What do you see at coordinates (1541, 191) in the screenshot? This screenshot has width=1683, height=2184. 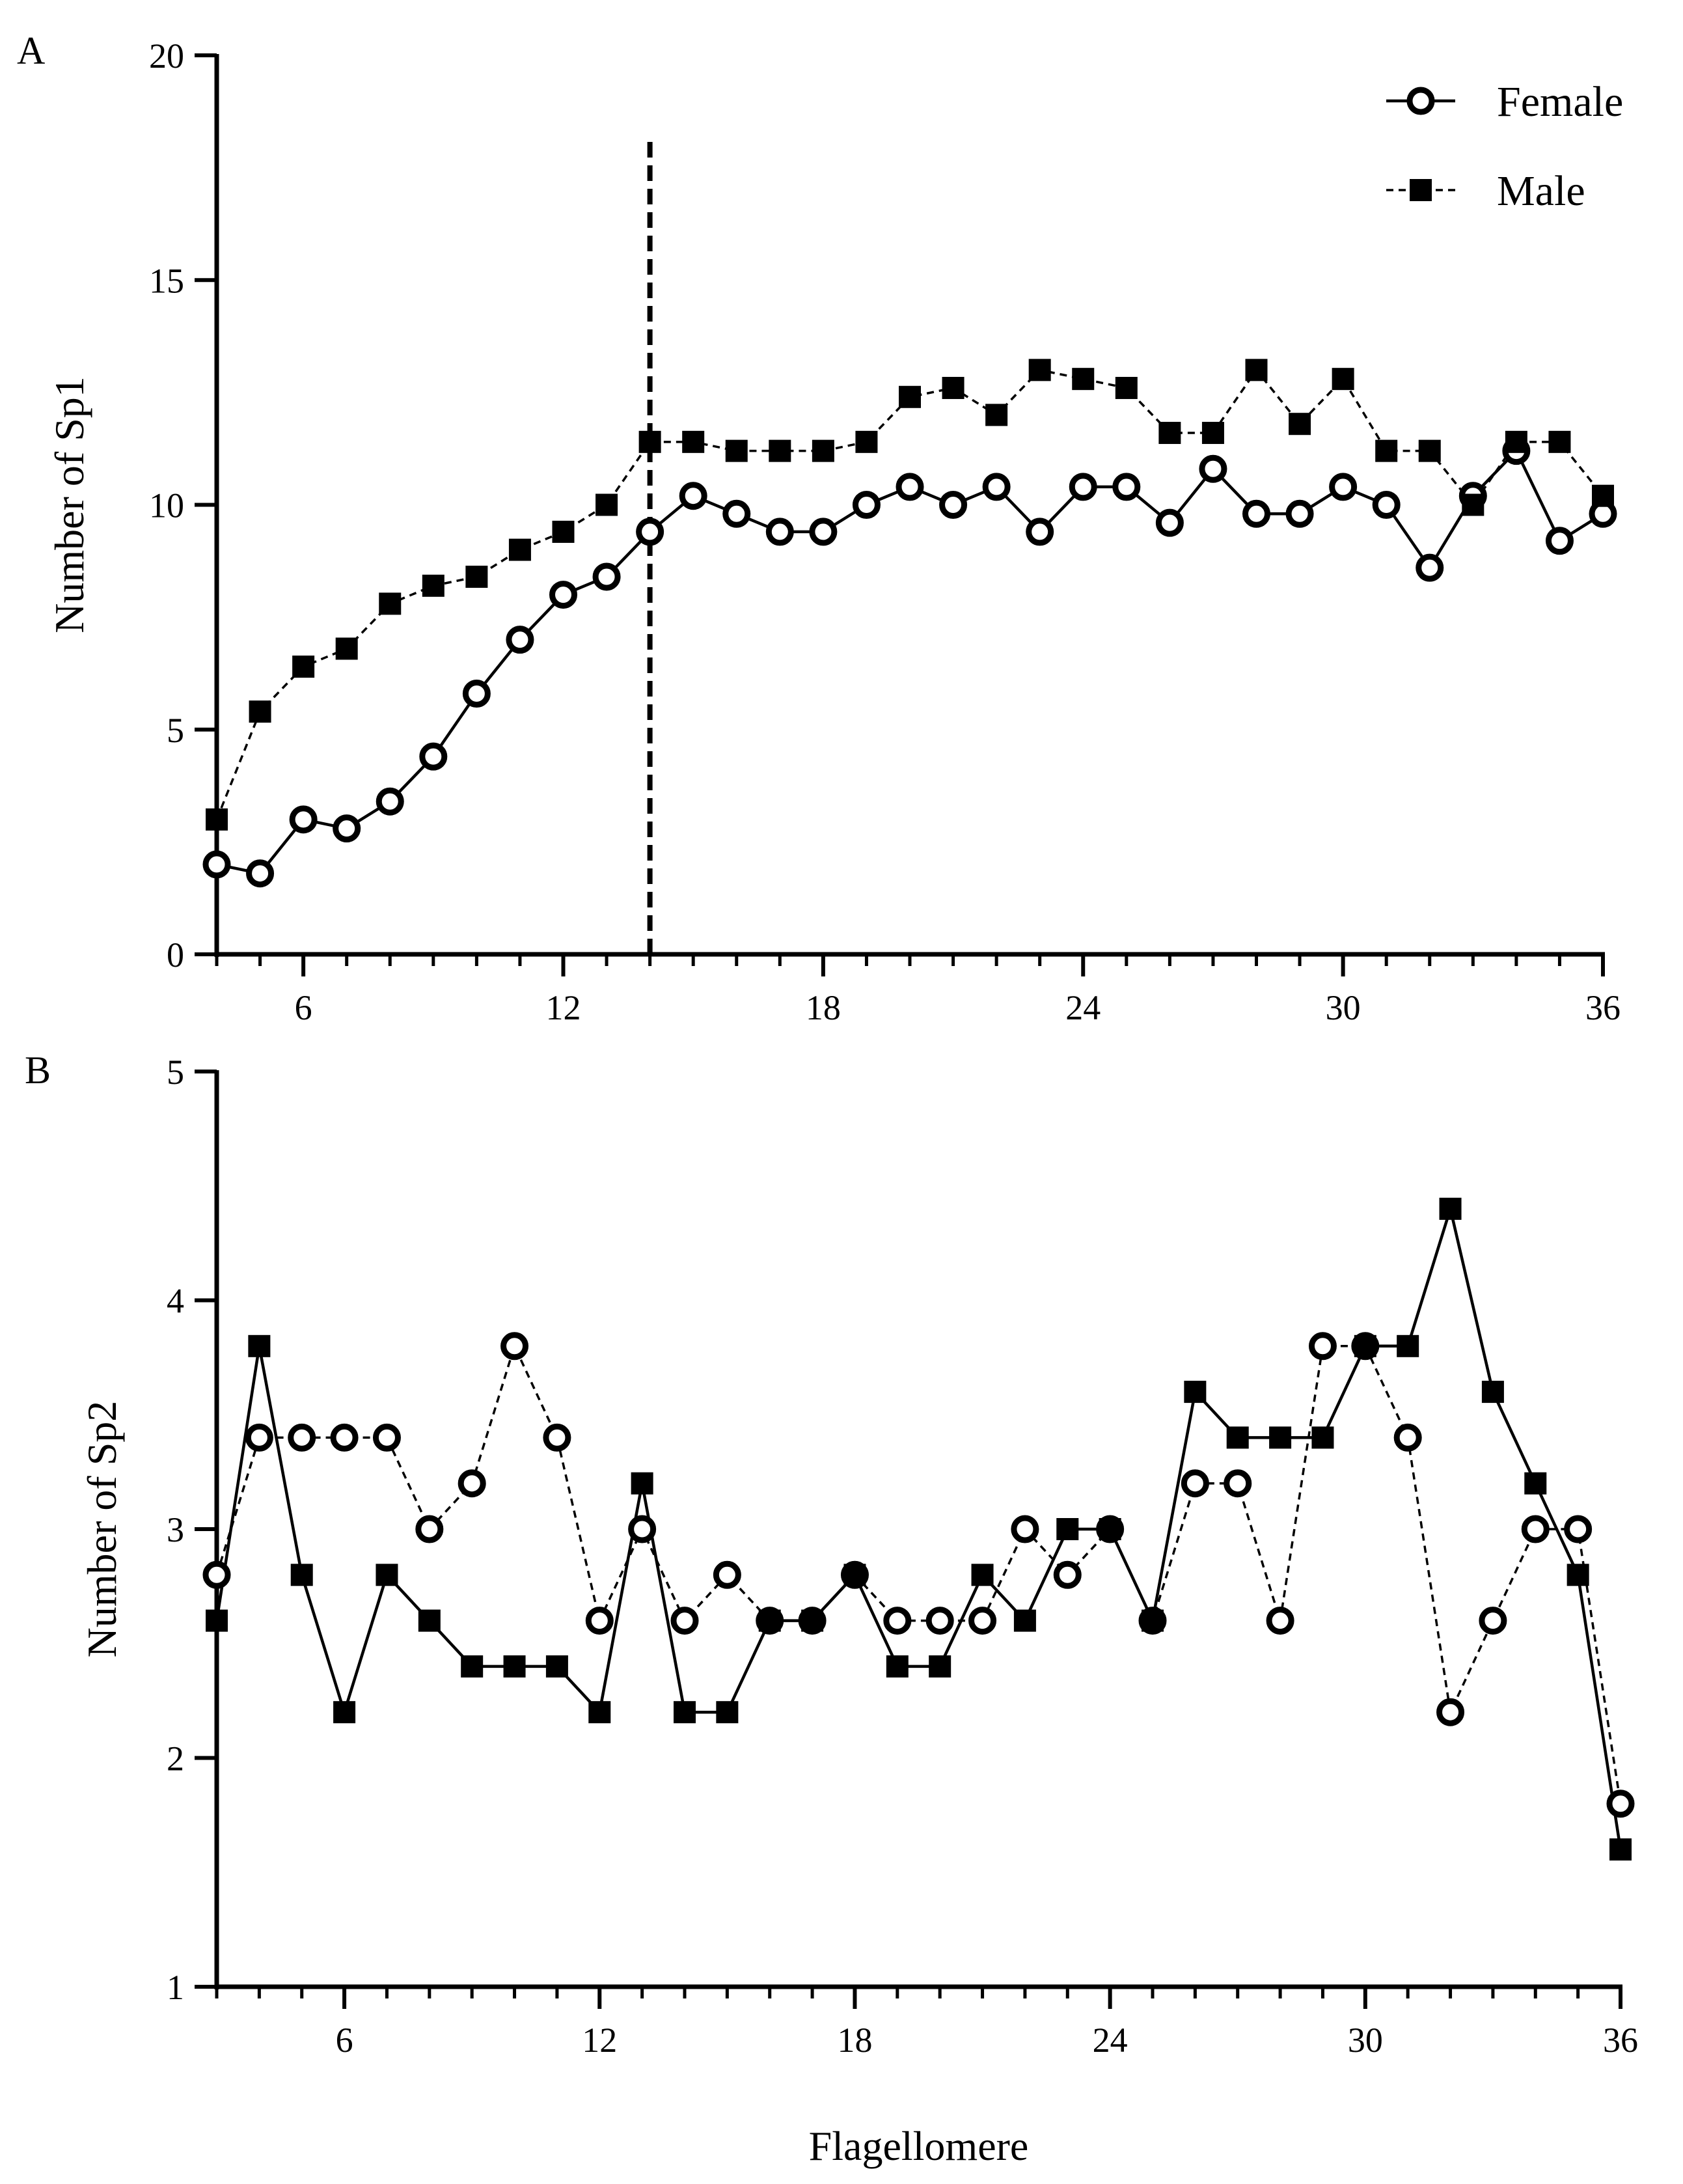 I see `legend-label-male: Male` at bounding box center [1541, 191].